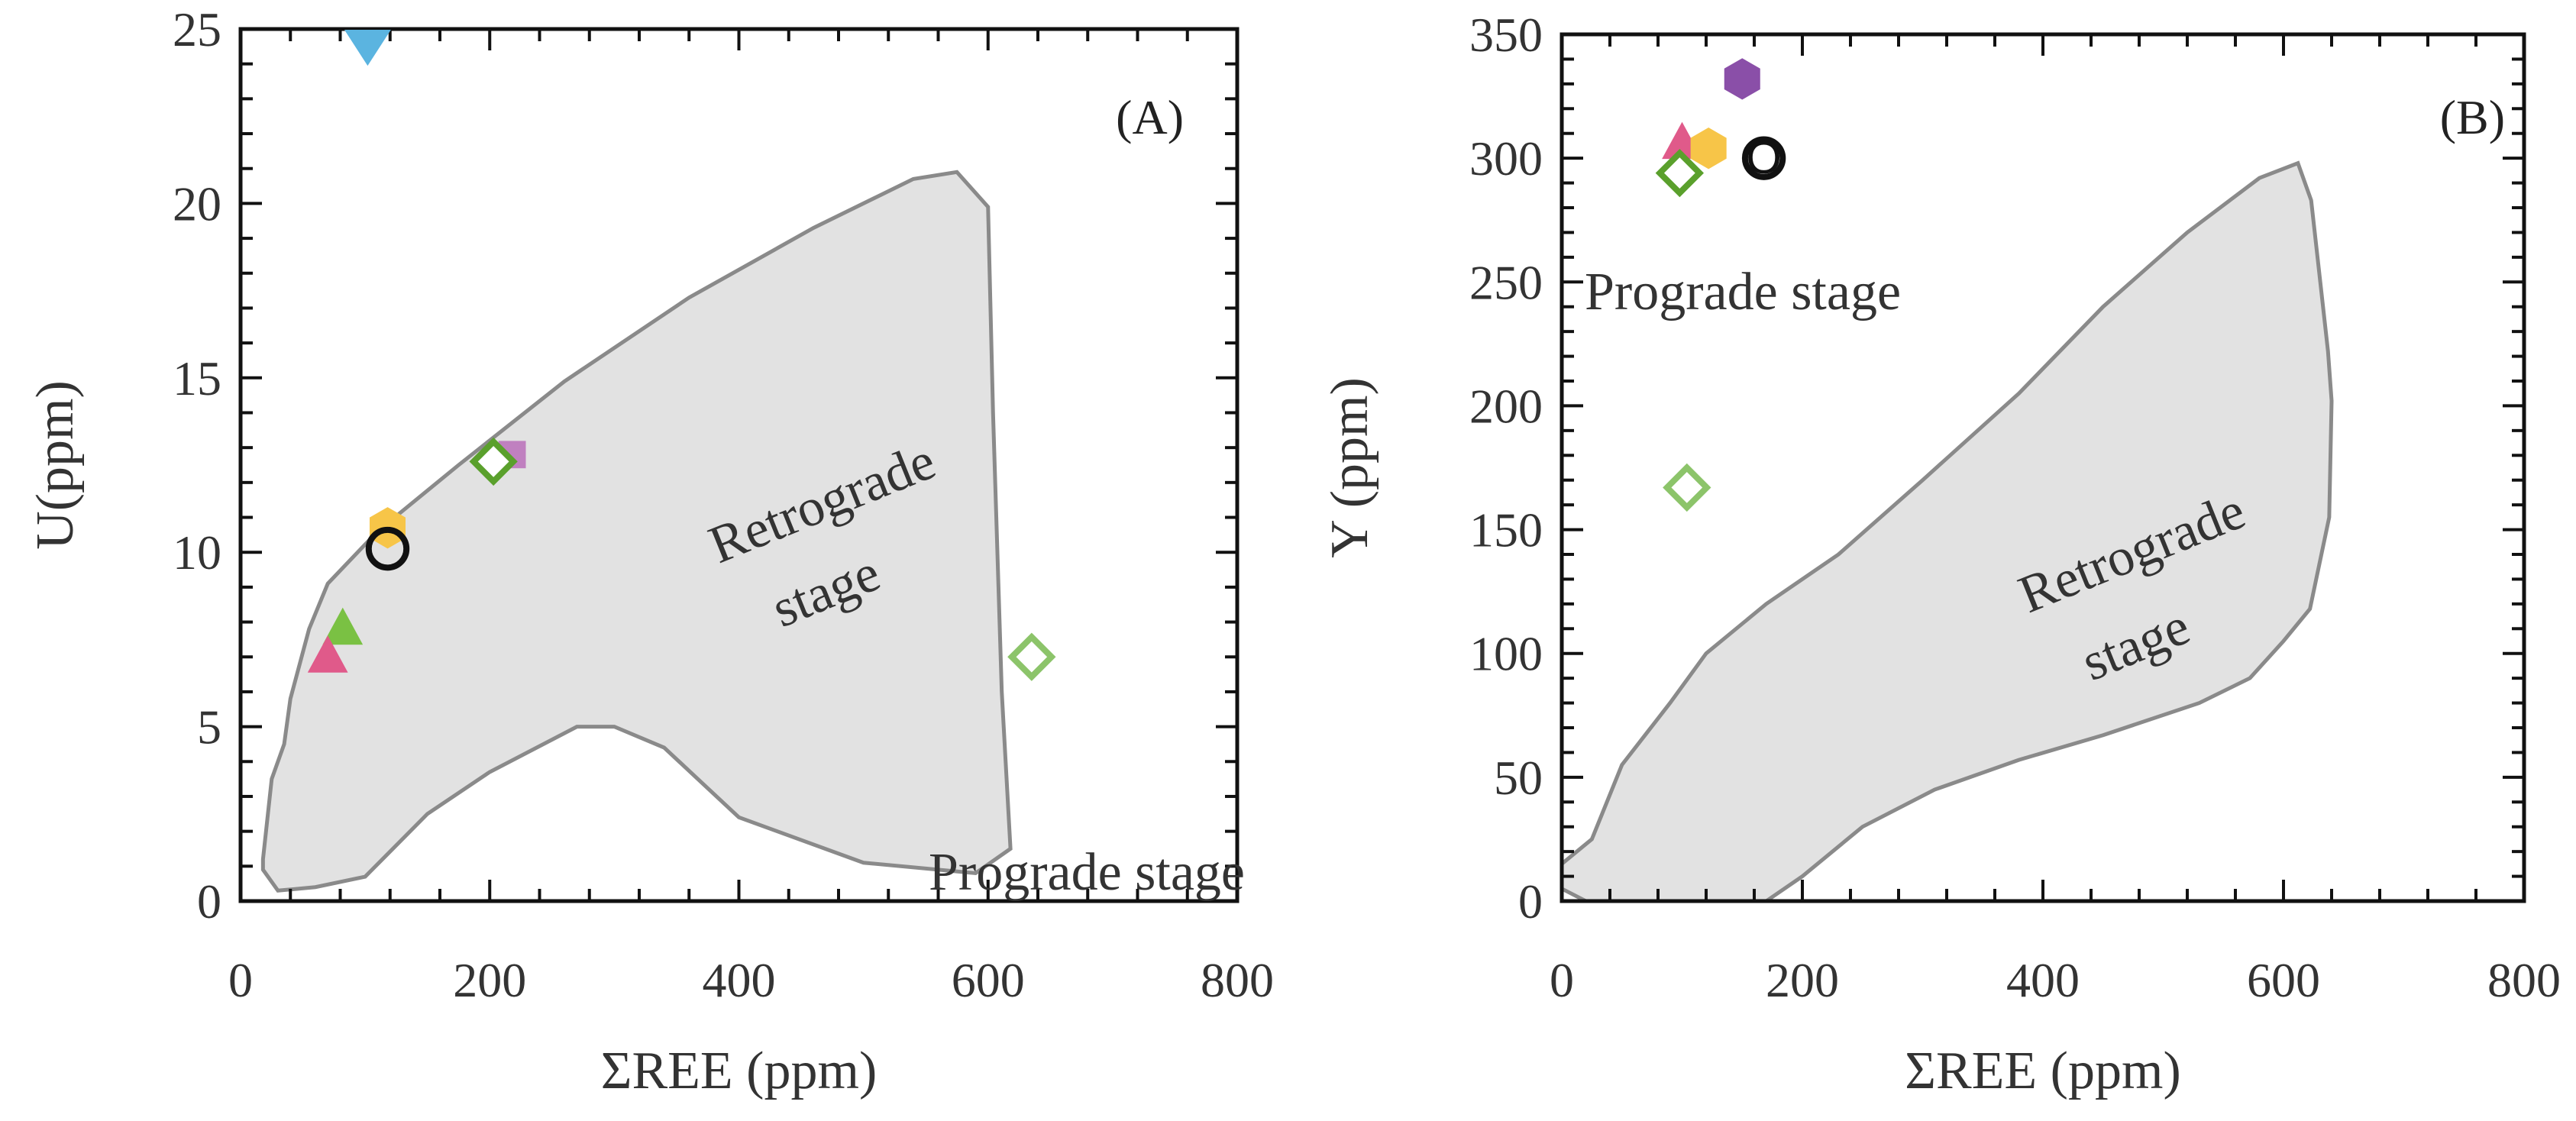 The image size is (2576, 1121). Describe the element at coordinates (1506, 530) in the screenshot. I see `panel-b-y-tick-label: 150` at that location.